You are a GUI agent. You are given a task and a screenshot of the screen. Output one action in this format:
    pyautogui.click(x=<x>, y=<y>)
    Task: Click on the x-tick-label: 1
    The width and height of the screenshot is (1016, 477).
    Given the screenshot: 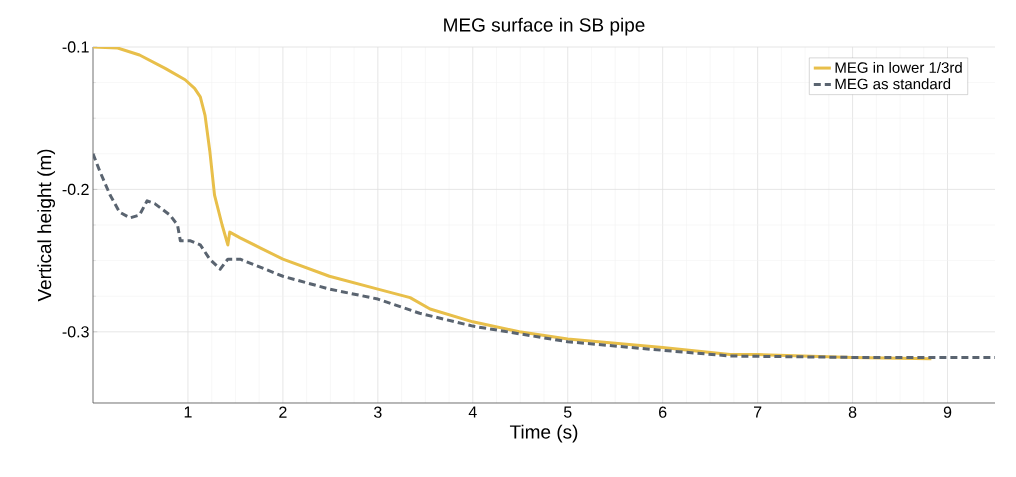 What is the action you would take?
    pyautogui.click(x=188, y=412)
    